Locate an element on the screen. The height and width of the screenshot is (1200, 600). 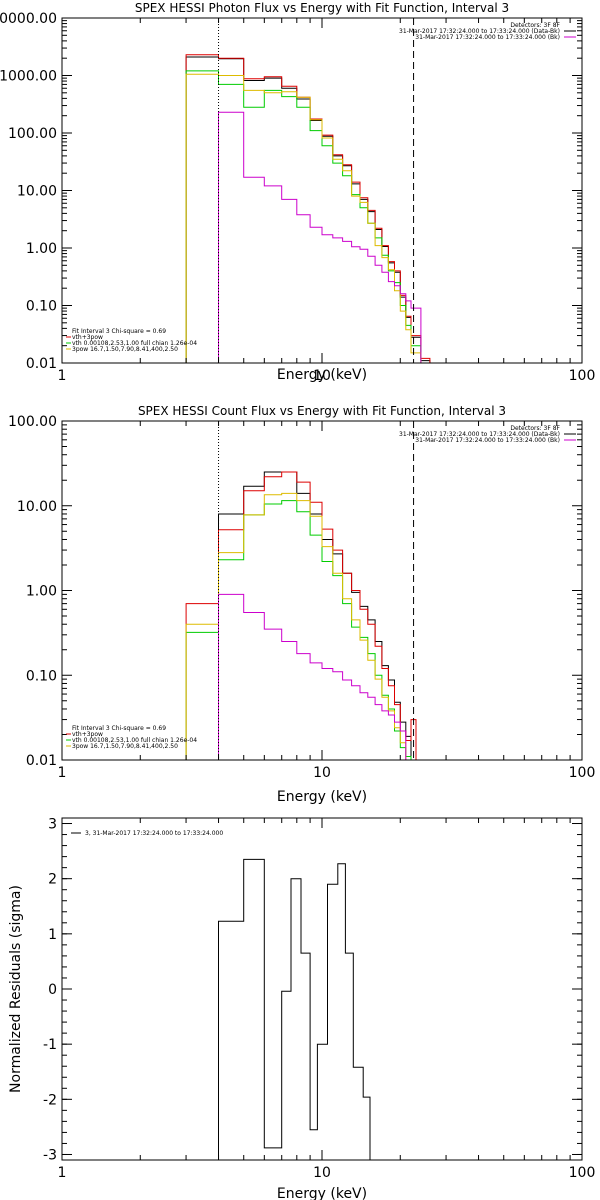
y-axis-label: Normalized Residuals (sigma) is located at coordinates (16, 989).